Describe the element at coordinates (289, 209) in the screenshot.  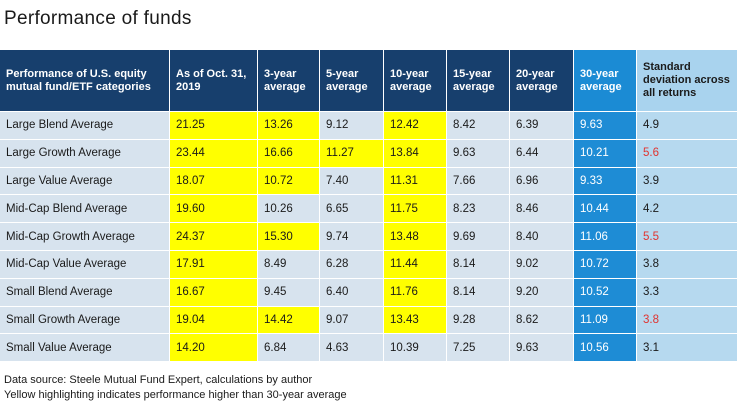
I see `table-cell: 10.26` at that location.